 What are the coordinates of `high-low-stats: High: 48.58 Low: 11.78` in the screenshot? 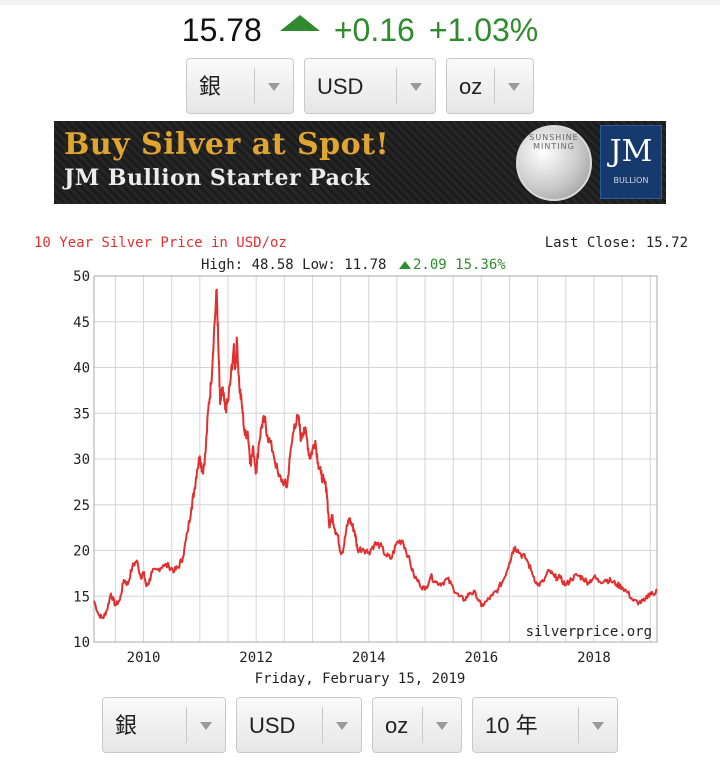 It's located at (293, 265).